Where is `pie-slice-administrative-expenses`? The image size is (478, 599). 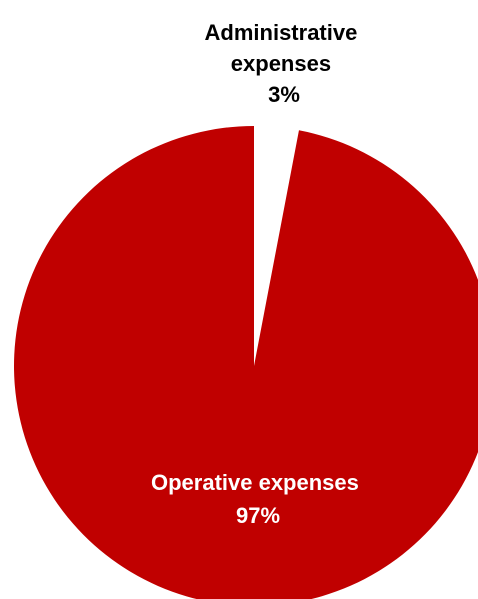
pie-slice-administrative-expenses is located at coordinates (276, 246).